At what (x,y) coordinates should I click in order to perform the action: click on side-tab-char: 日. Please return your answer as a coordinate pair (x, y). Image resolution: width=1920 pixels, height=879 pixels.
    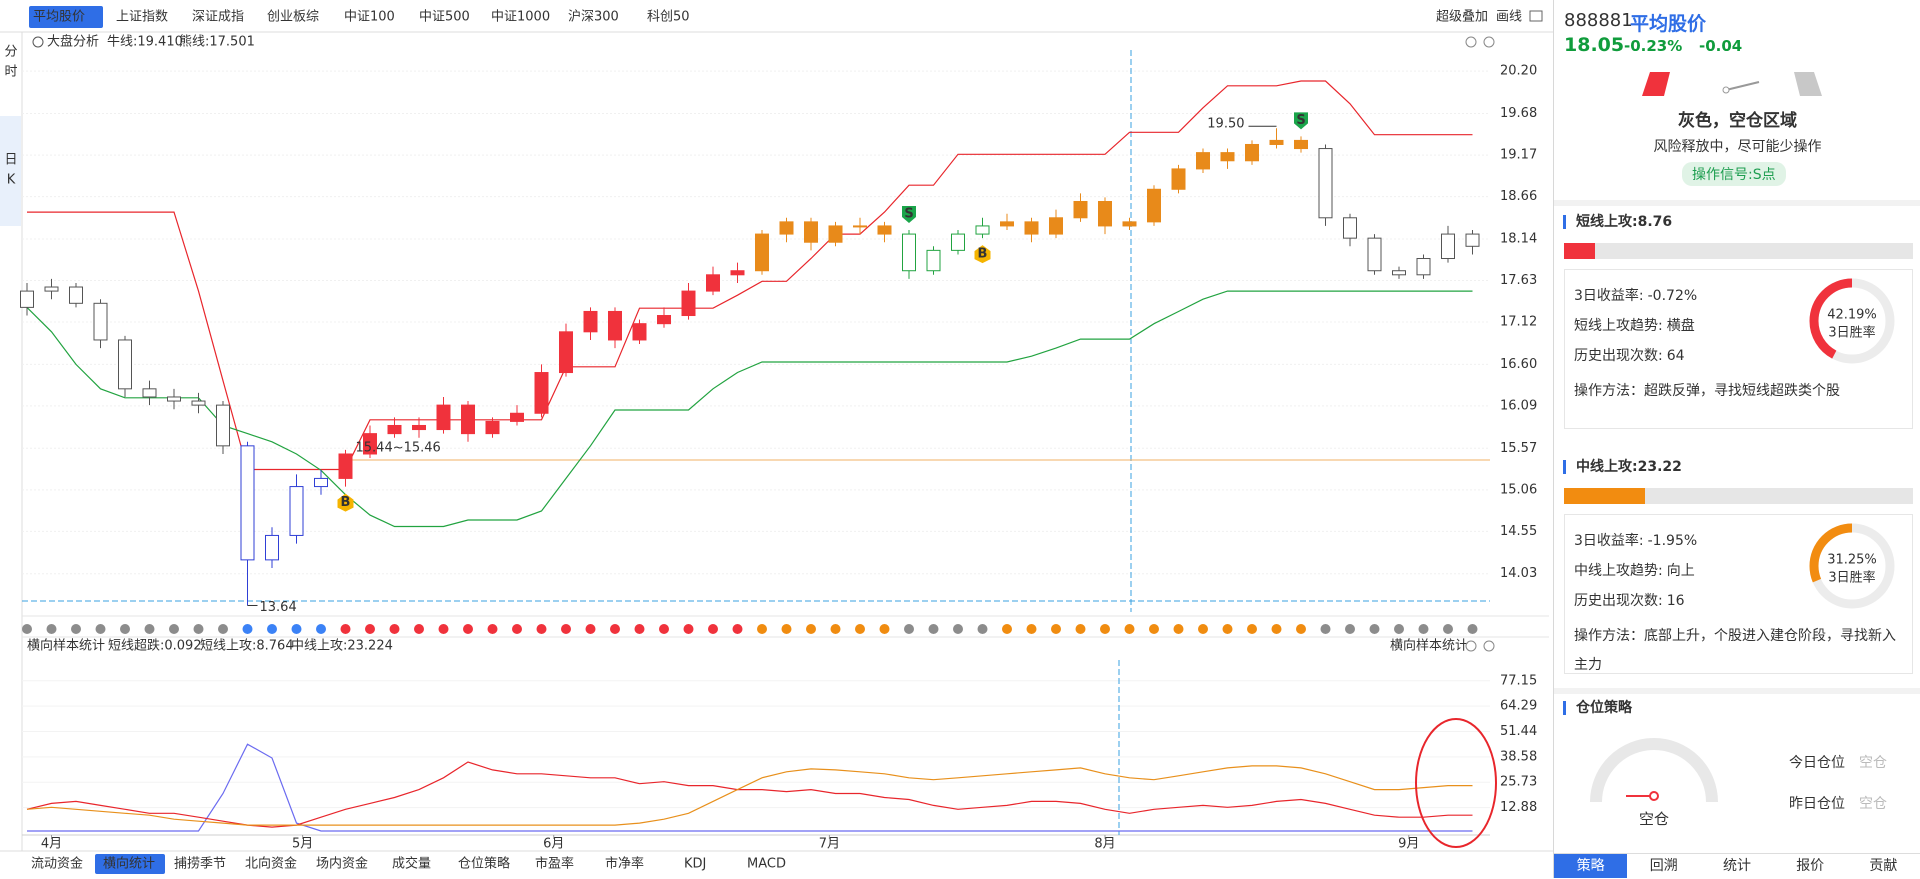
    Looking at the image, I should click on (10, 160).